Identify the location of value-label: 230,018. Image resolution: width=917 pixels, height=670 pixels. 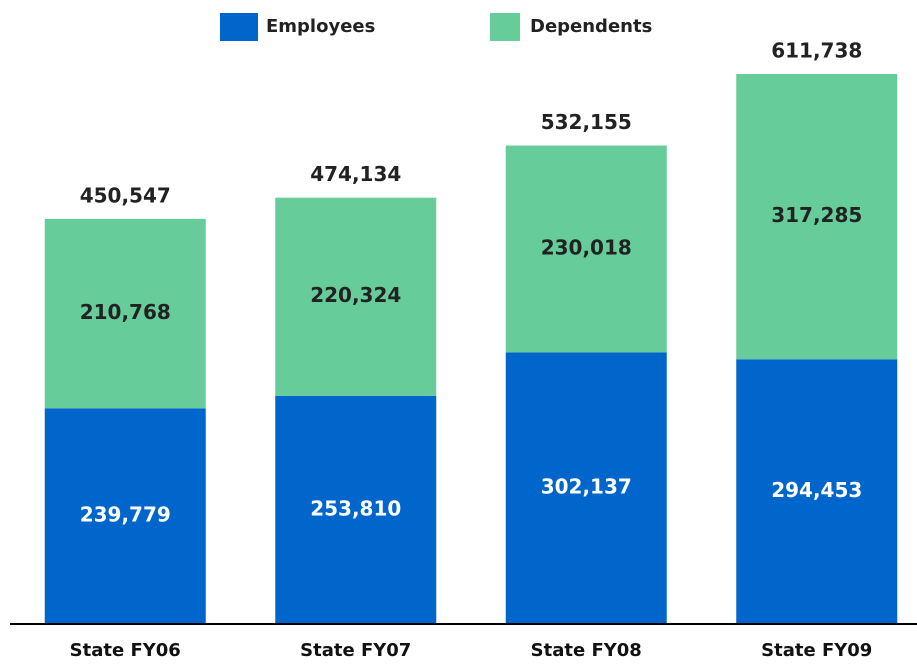
(586, 247).